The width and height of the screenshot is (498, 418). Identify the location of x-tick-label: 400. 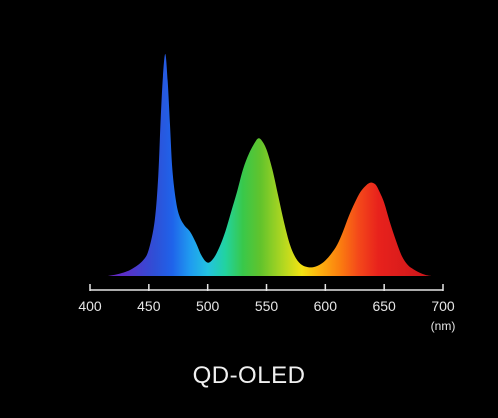
(90, 306).